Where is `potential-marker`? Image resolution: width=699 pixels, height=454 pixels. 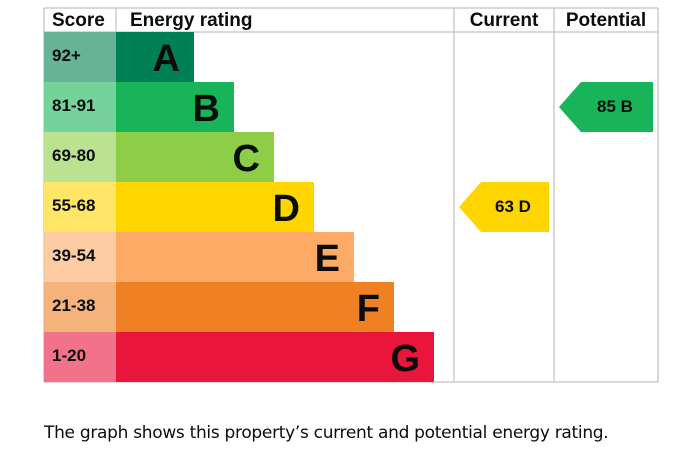 potential-marker is located at coordinates (606, 107).